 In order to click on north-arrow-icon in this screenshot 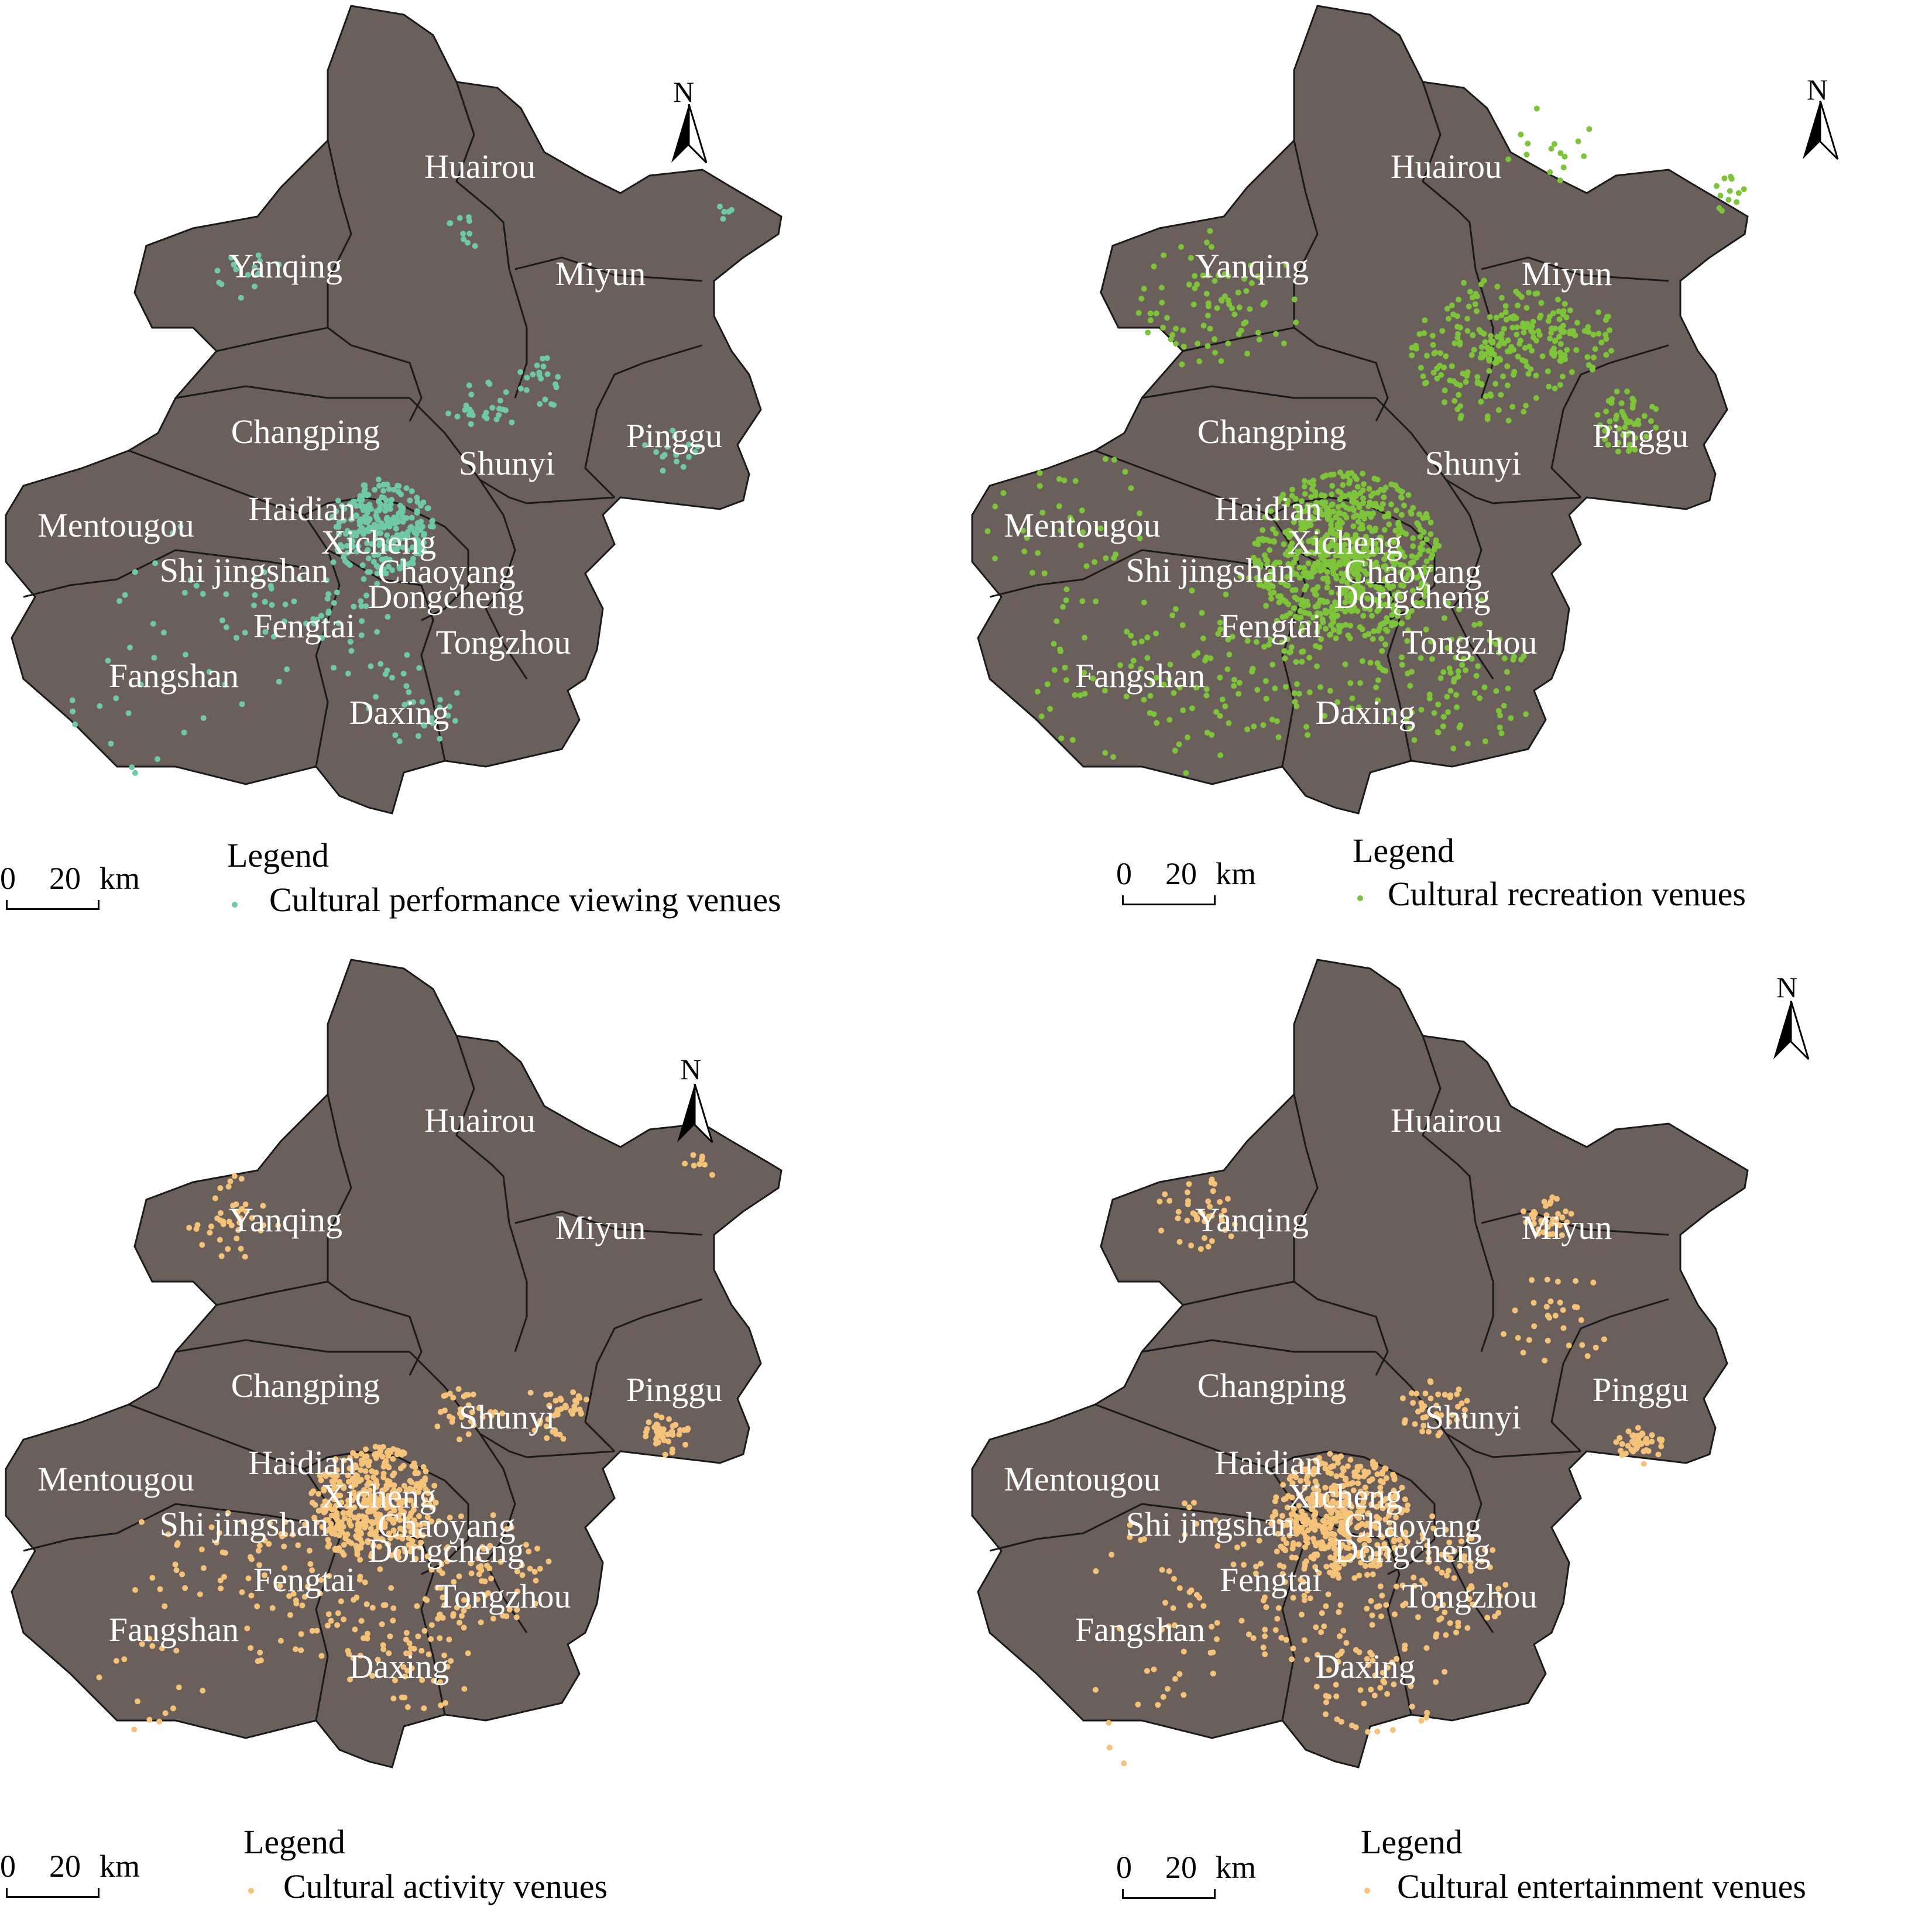, I will do `click(1792, 1031)`.